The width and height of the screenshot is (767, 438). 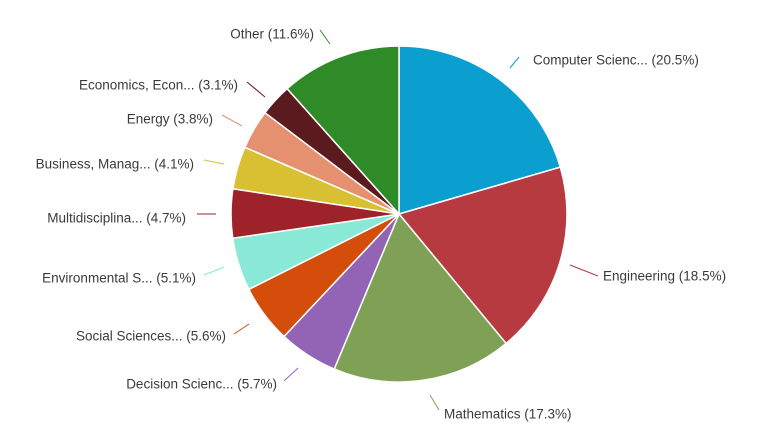 What do you see at coordinates (151, 336) in the screenshot?
I see `data-label-5: Social Sciences... (5.6%)` at bounding box center [151, 336].